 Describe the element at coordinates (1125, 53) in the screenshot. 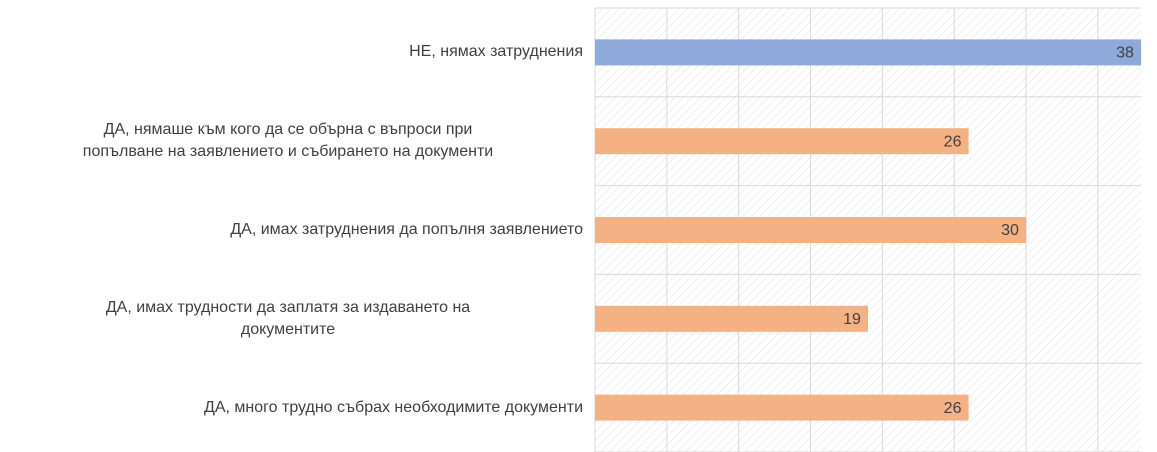

I see `data-label: 38` at that location.